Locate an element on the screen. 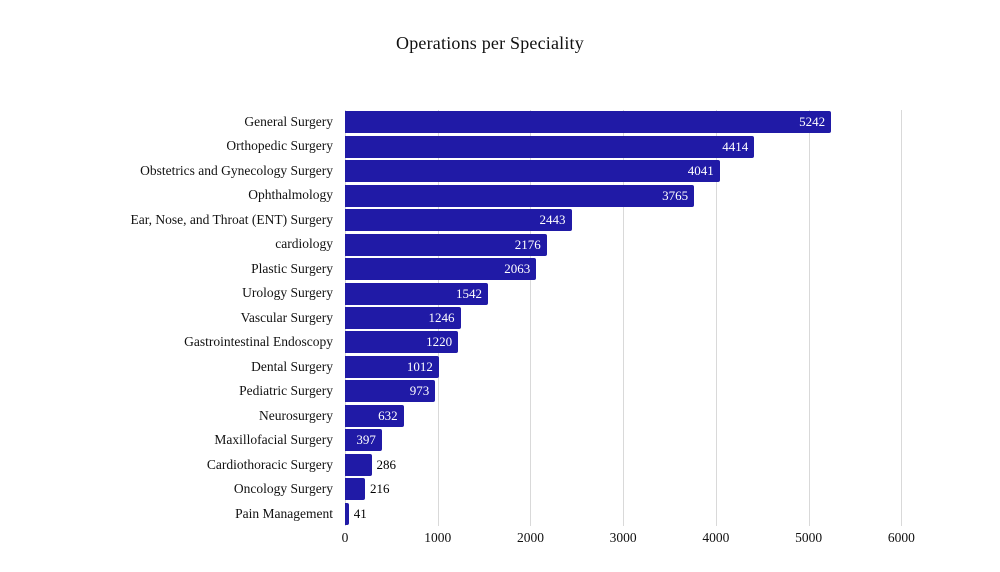 Image resolution: width=1000 pixels, height=572 pixels. category-label: Maxillofacial Surgery is located at coordinates (273, 440).